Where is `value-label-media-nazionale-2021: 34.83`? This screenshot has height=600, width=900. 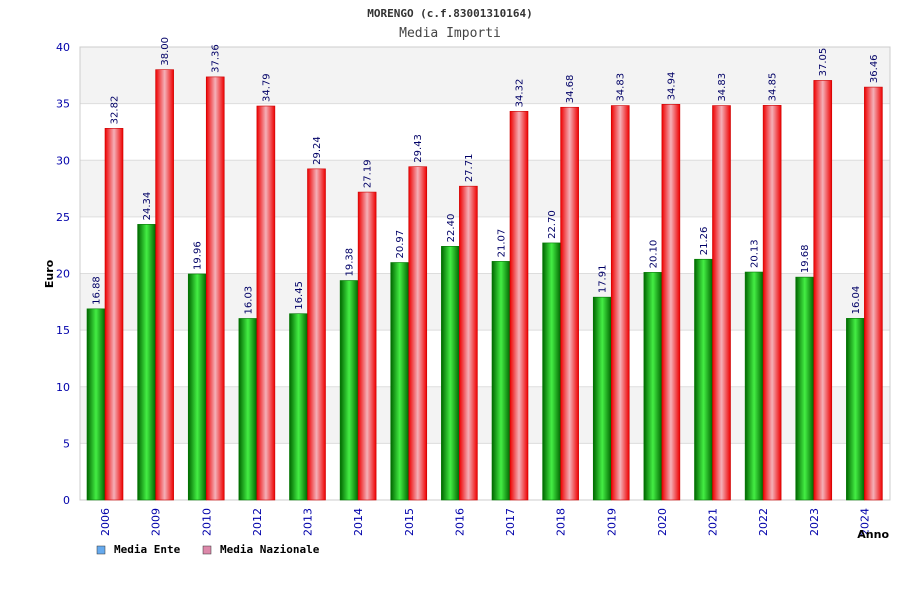
value-label-media-nazionale-2021: 34.83 is located at coordinates (722, 87).